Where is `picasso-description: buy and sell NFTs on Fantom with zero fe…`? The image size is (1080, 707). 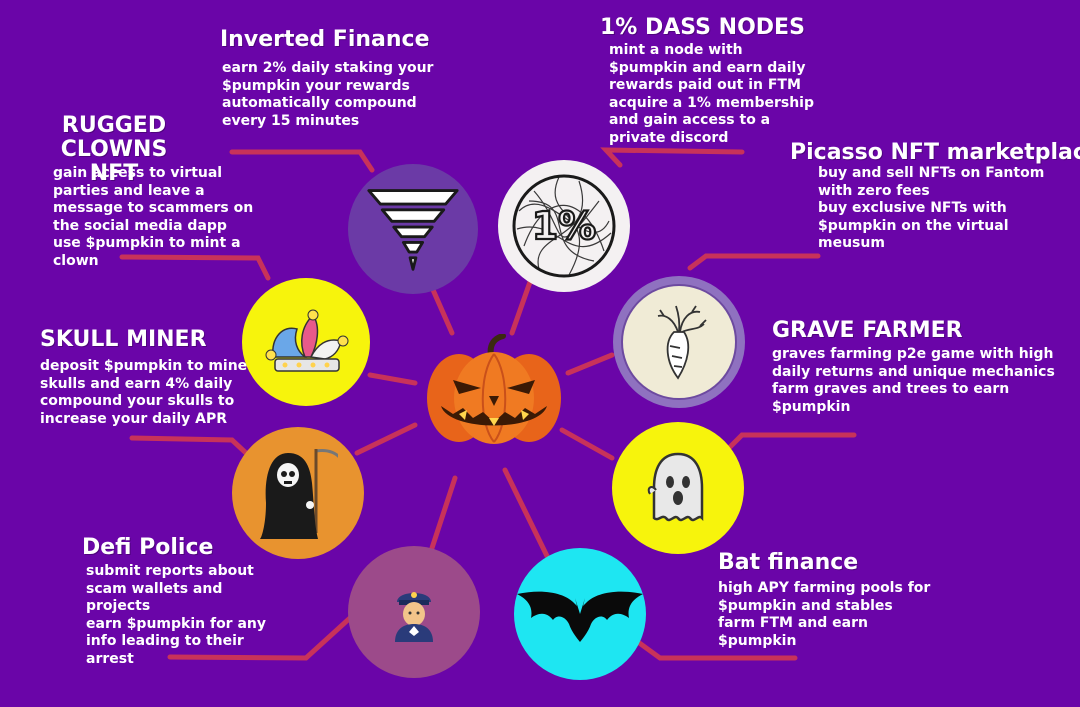 picasso-description: buy and sell NFTs on Fantom with zero fe… is located at coordinates (931, 208).